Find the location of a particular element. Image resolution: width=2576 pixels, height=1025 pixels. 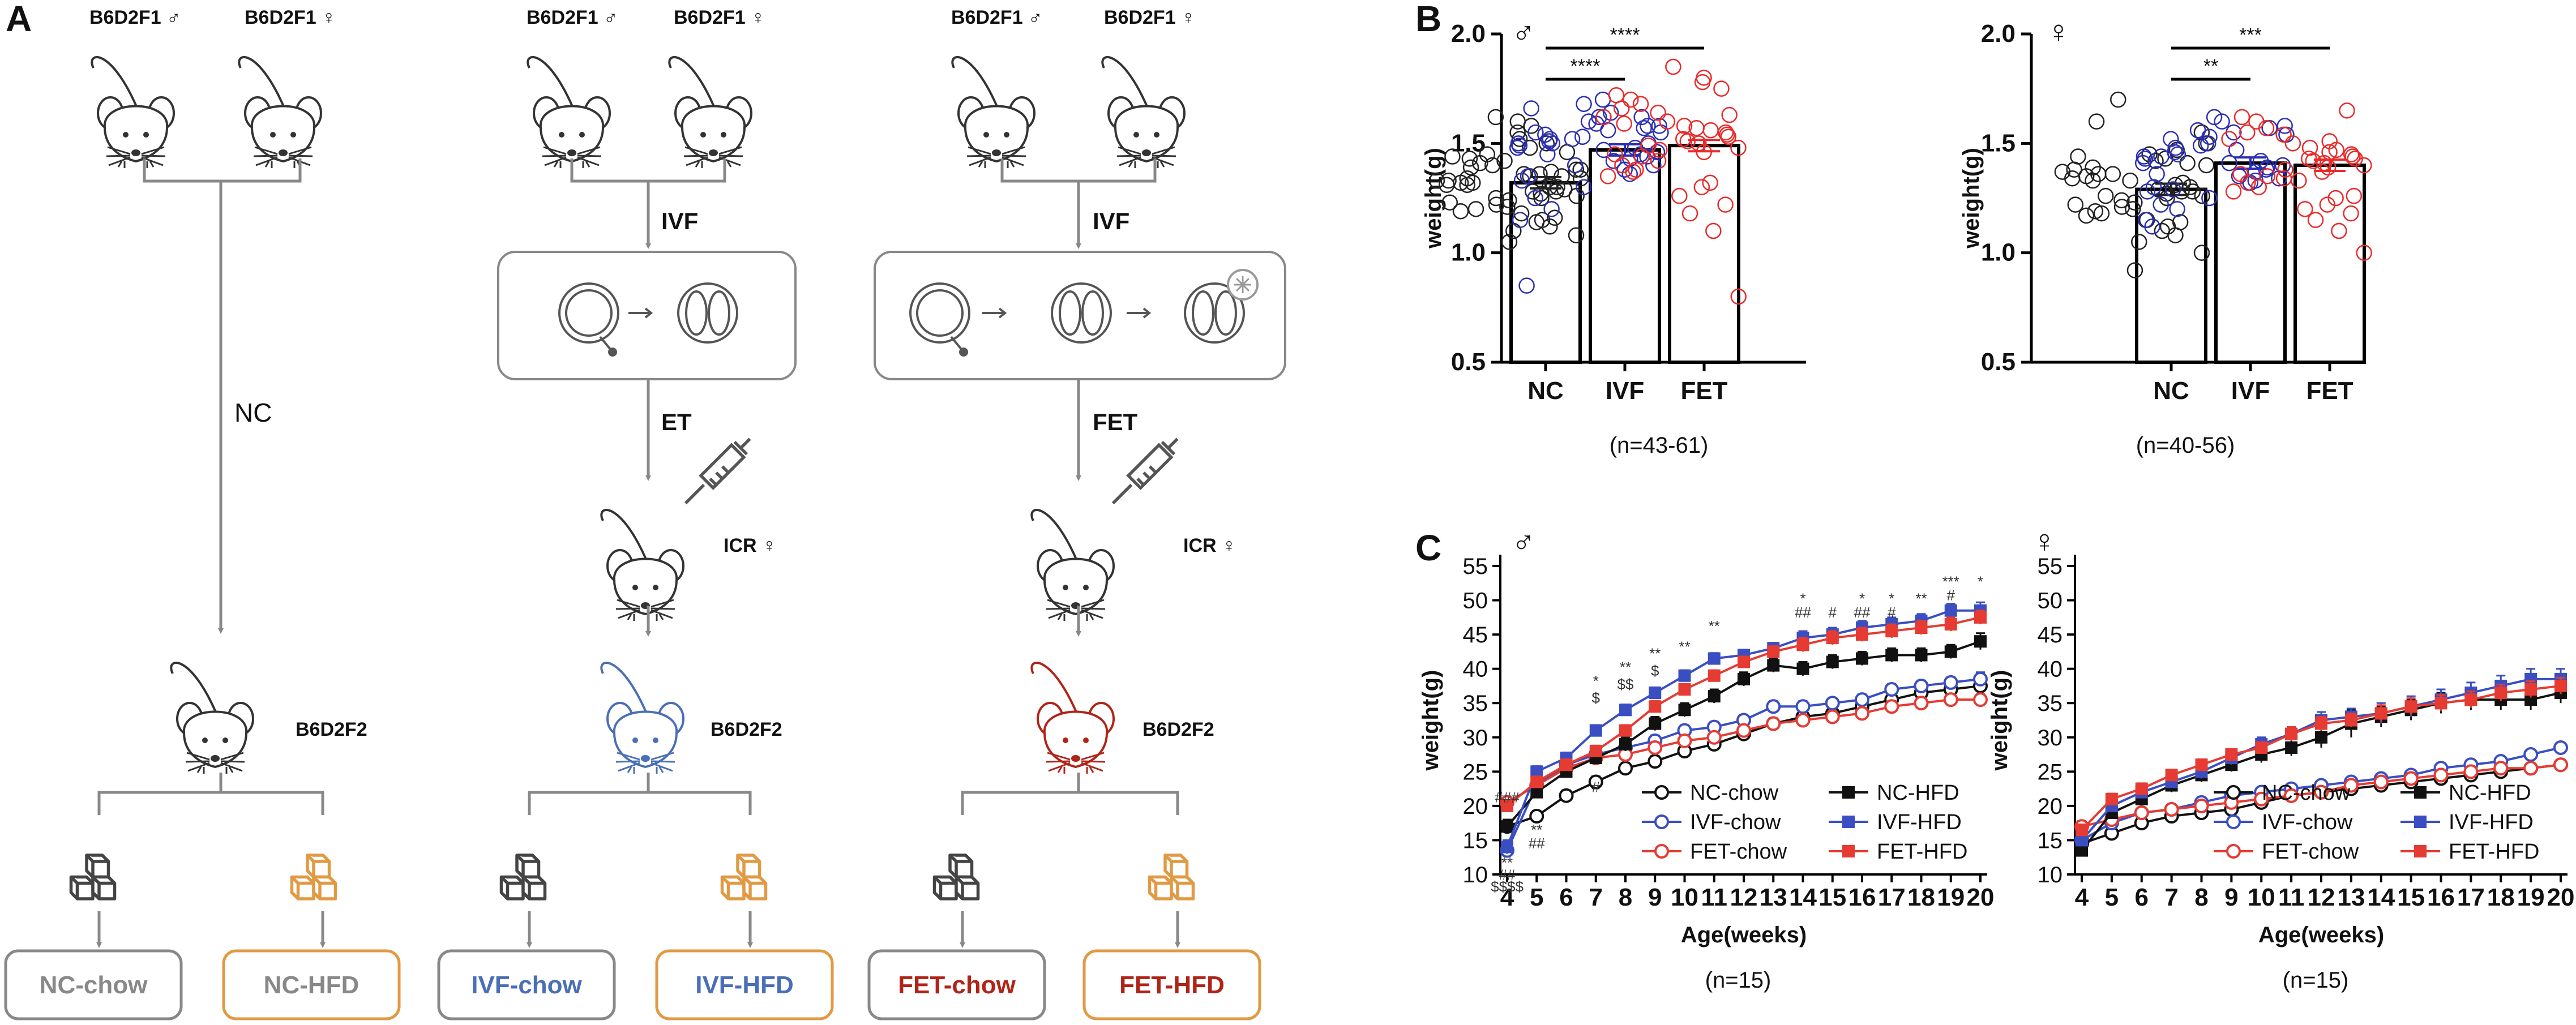

series-line is located at coordinates (1744, 756).